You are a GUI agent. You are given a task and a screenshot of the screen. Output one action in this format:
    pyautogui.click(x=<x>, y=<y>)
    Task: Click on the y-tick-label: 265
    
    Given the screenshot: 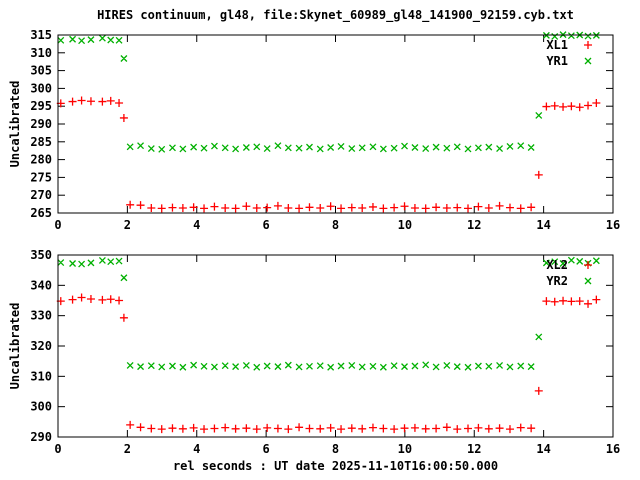 What is the action you would take?
    pyautogui.click(x=41, y=213)
    